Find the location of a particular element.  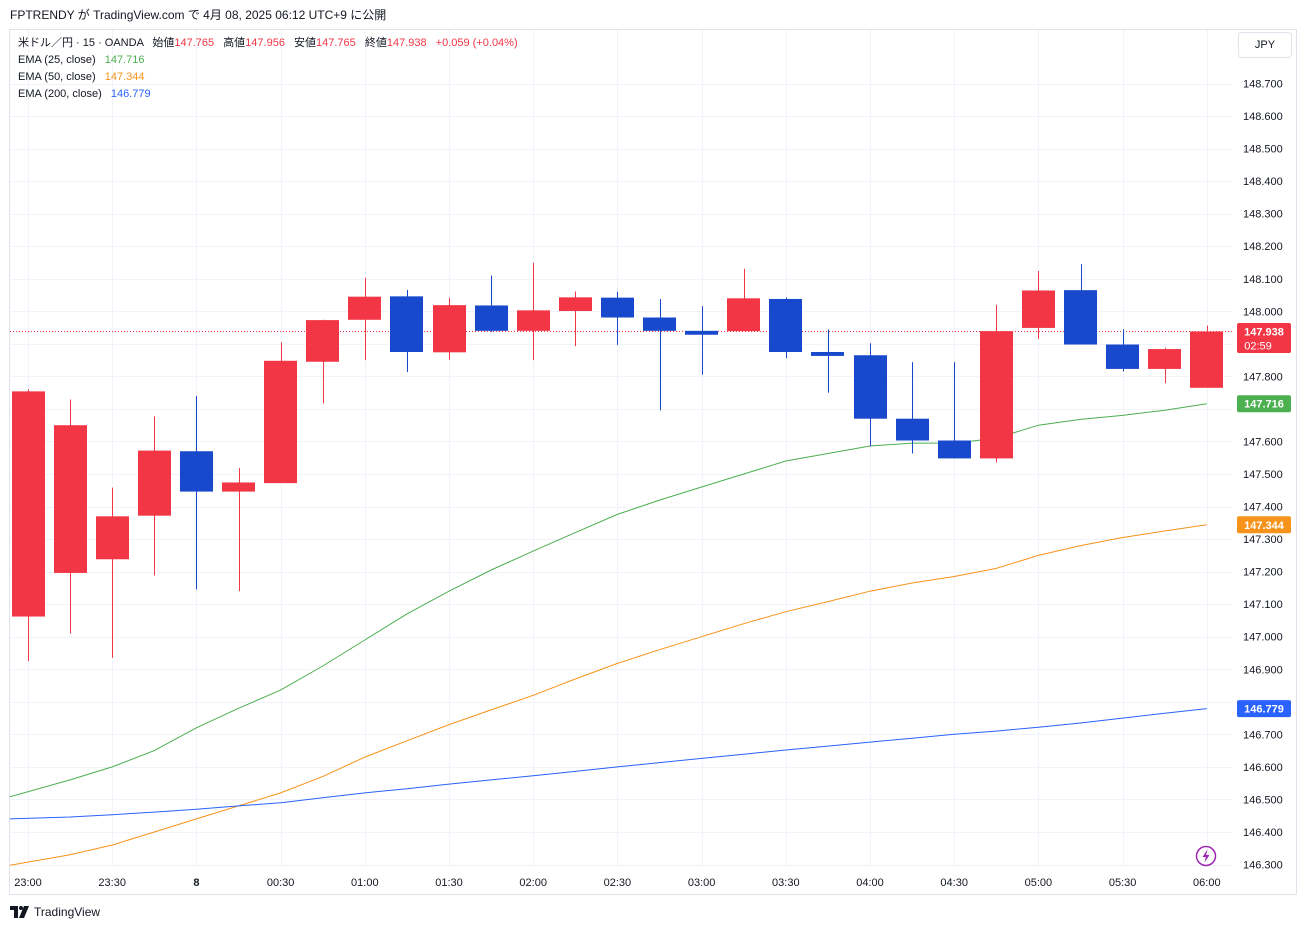

ema200-price-tag-text: 146.779 is located at coordinates (1264, 710).